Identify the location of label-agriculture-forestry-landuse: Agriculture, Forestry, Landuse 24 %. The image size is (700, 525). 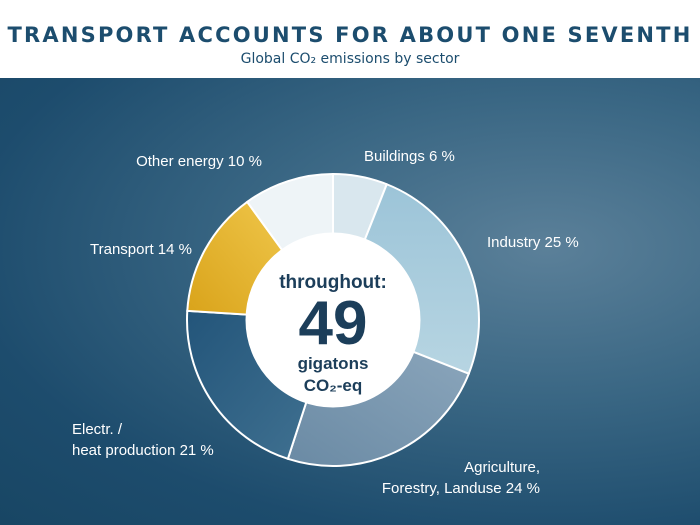
(461, 478).